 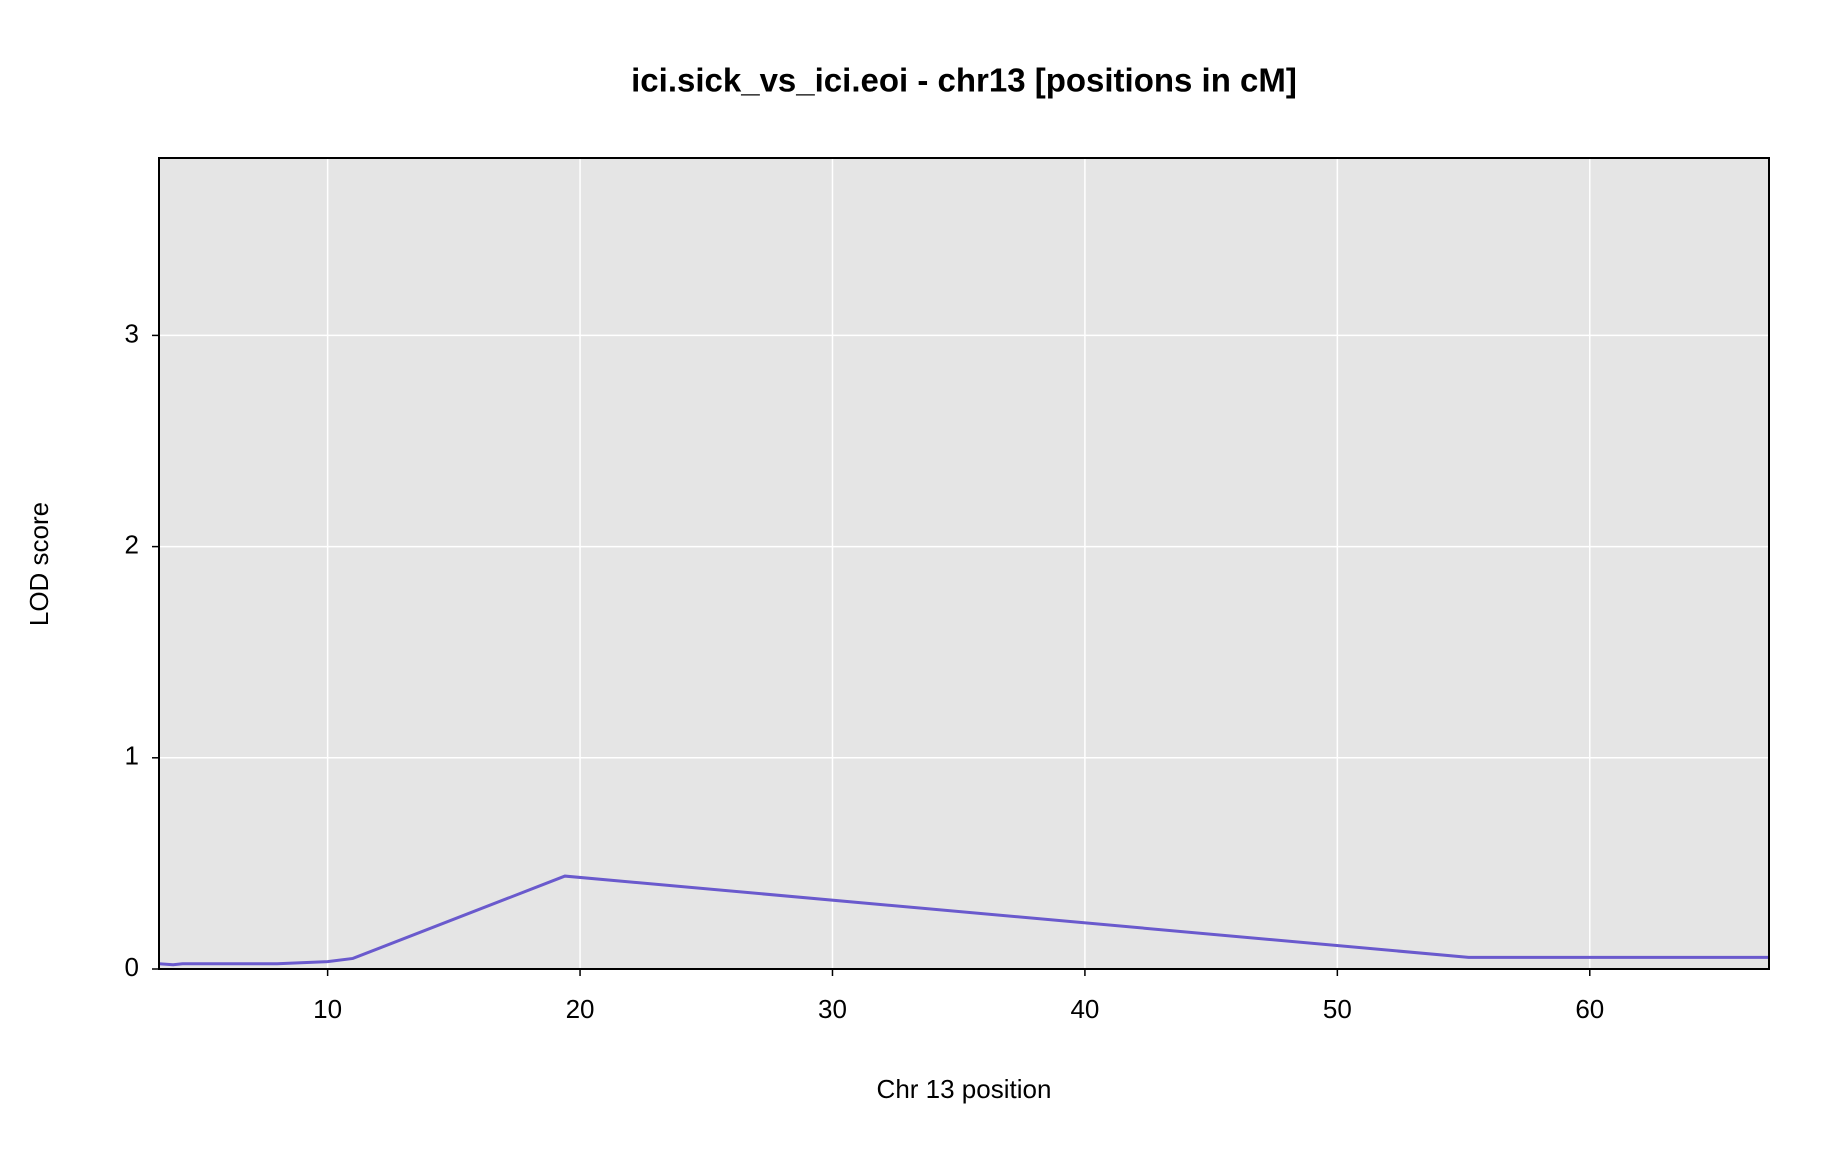 I want to click on x-tick-label: 30, so click(x=832, y=1009).